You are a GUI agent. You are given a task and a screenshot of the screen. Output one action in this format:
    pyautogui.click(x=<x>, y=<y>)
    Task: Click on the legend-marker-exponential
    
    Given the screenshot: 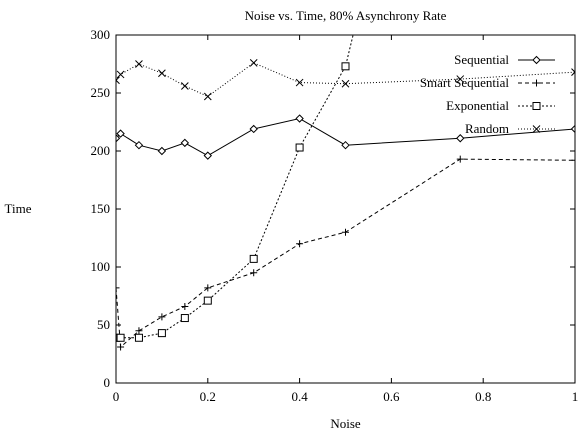 What is the action you would take?
    pyautogui.click(x=536, y=106)
    